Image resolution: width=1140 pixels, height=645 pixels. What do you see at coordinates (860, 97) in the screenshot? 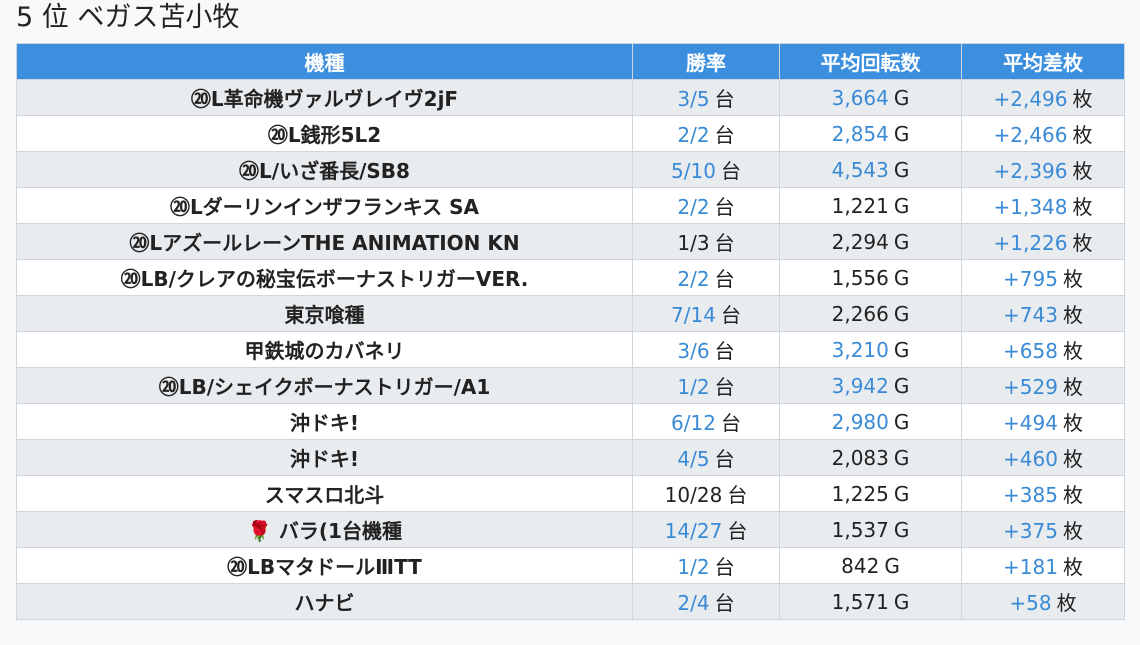
I see `avg-rotation-value: 3,664` at bounding box center [860, 97].